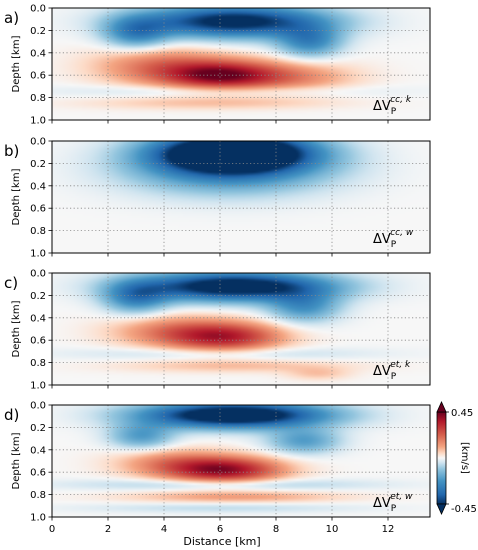  What do you see at coordinates (441, 407) in the screenshot?
I see `colorbar-extend-top` at bounding box center [441, 407].